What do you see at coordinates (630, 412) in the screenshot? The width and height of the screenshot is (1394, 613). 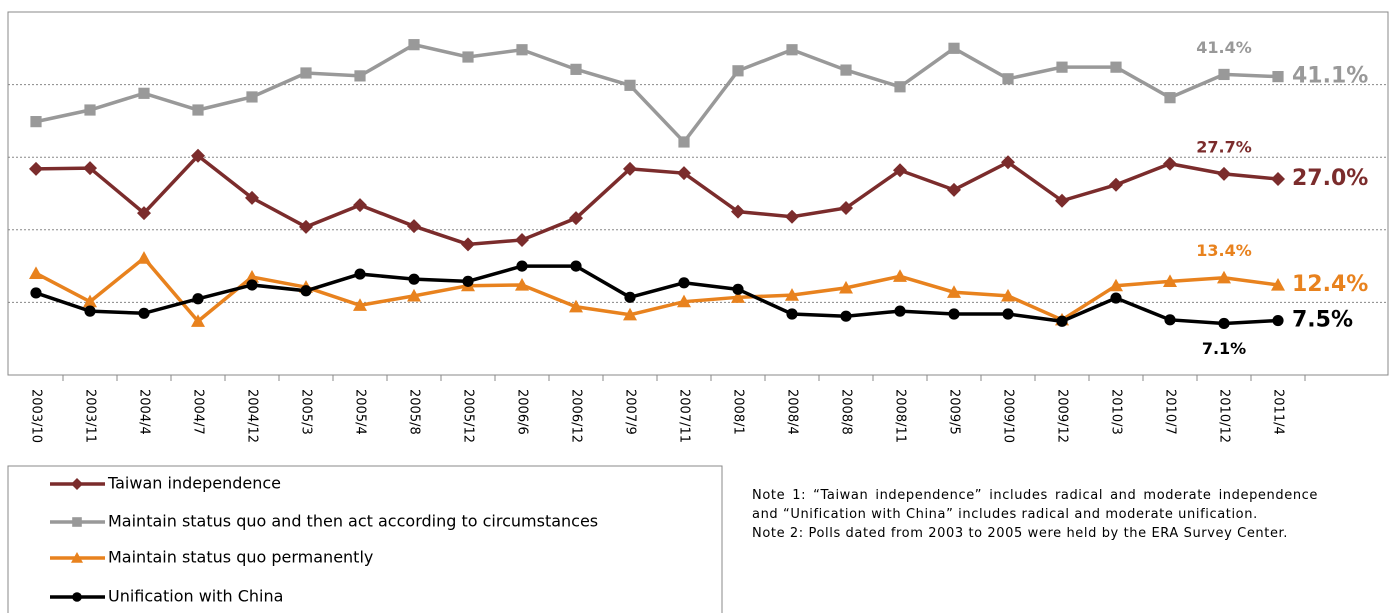 I see `x-tick-label: 2007/9` at bounding box center [630, 412].